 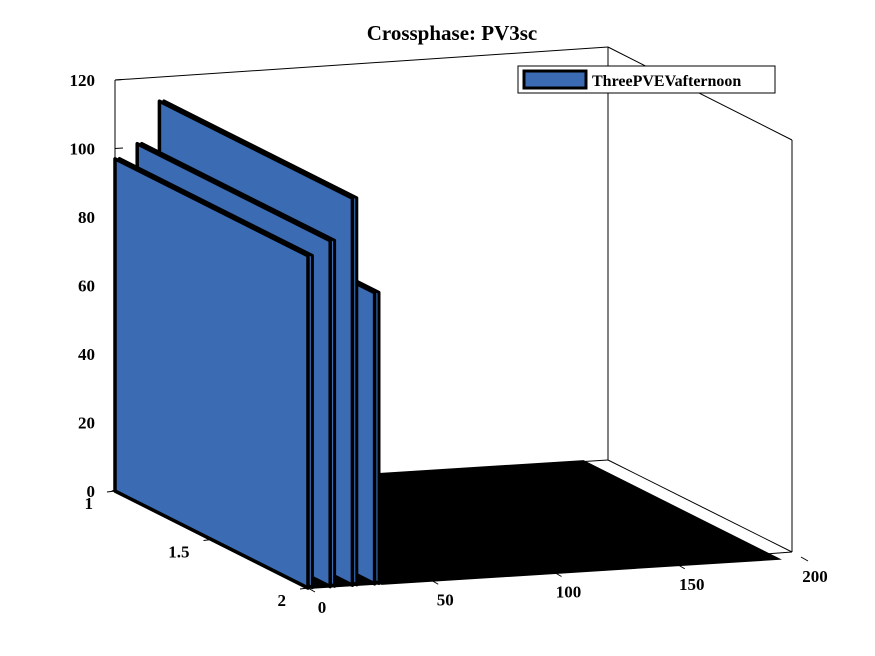 What do you see at coordinates (666, 81) in the screenshot?
I see `legend-label: ThreePVEVafternoon` at bounding box center [666, 81].